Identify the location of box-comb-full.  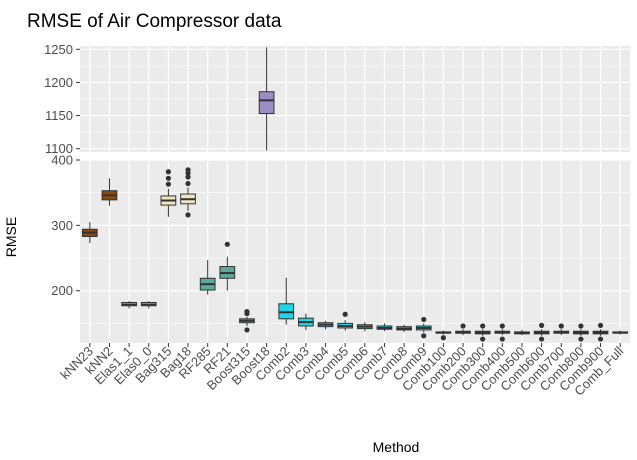
(620, 332).